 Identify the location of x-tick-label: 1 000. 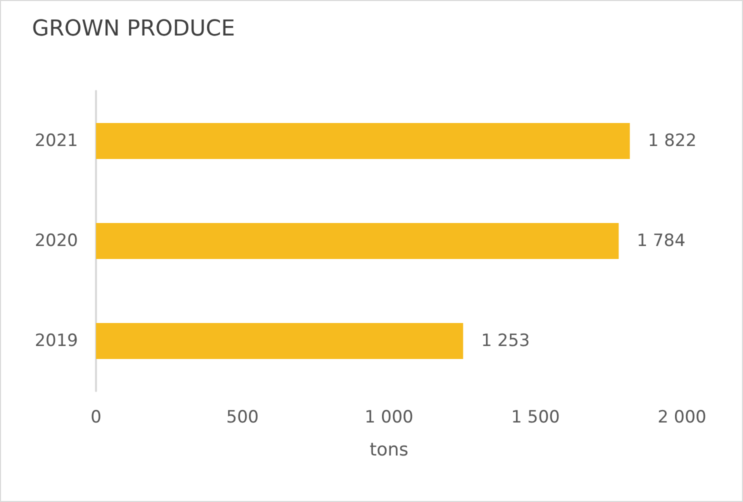
(389, 418).